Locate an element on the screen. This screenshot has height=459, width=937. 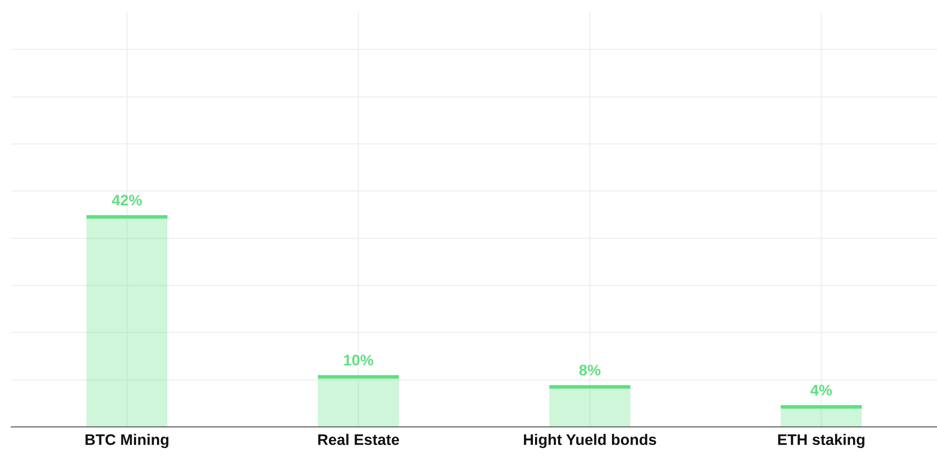
x-tick-label: Real Estate is located at coordinates (359, 440).